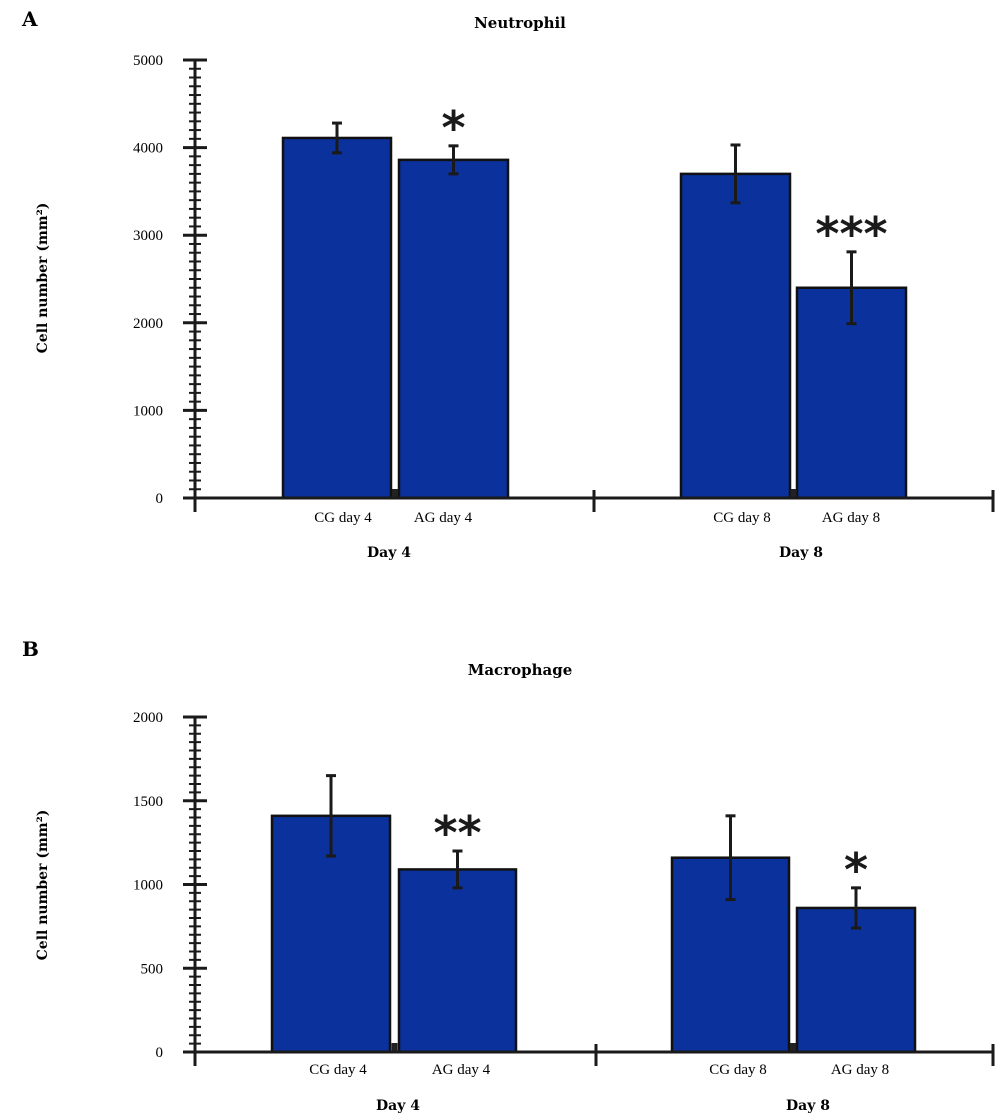 This screenshot has width=1000, height=1120. What do you see at coordinates (152, 969) in the screenshot?
I see `y-tick-label: 500` at bounding box center [152, 969].